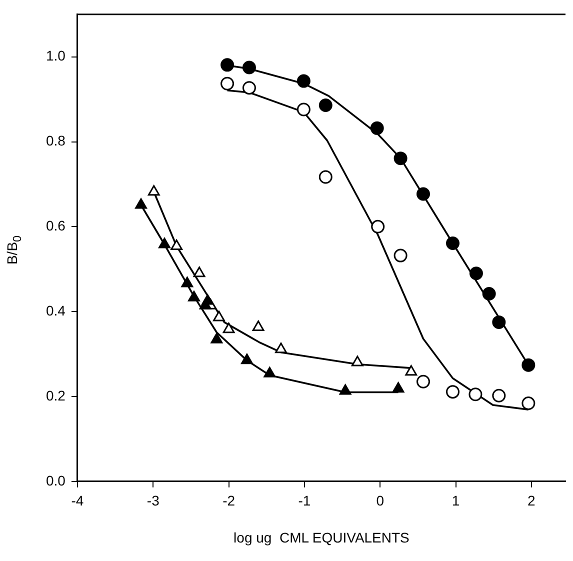  Describe the element at coordinates (380, 500) in the screenshot. I see `x-tick-label: 0` at that location.